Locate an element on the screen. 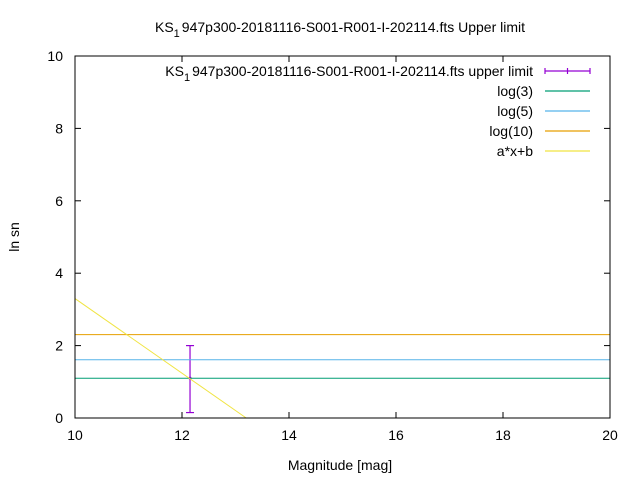  x-tick-label: 12 is located at coordinates (182, 435).